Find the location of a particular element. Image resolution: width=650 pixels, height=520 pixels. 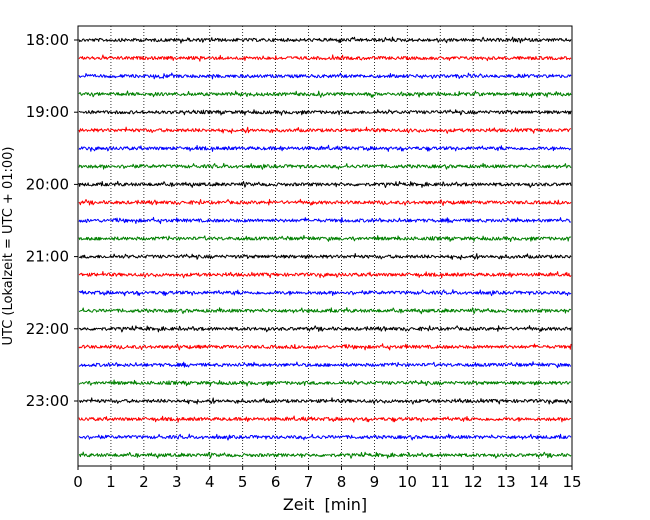

y-axis-ticks: 18:00 19:00 20:00 21:00 22:00 23:00 is located at coordinates (52, 220).